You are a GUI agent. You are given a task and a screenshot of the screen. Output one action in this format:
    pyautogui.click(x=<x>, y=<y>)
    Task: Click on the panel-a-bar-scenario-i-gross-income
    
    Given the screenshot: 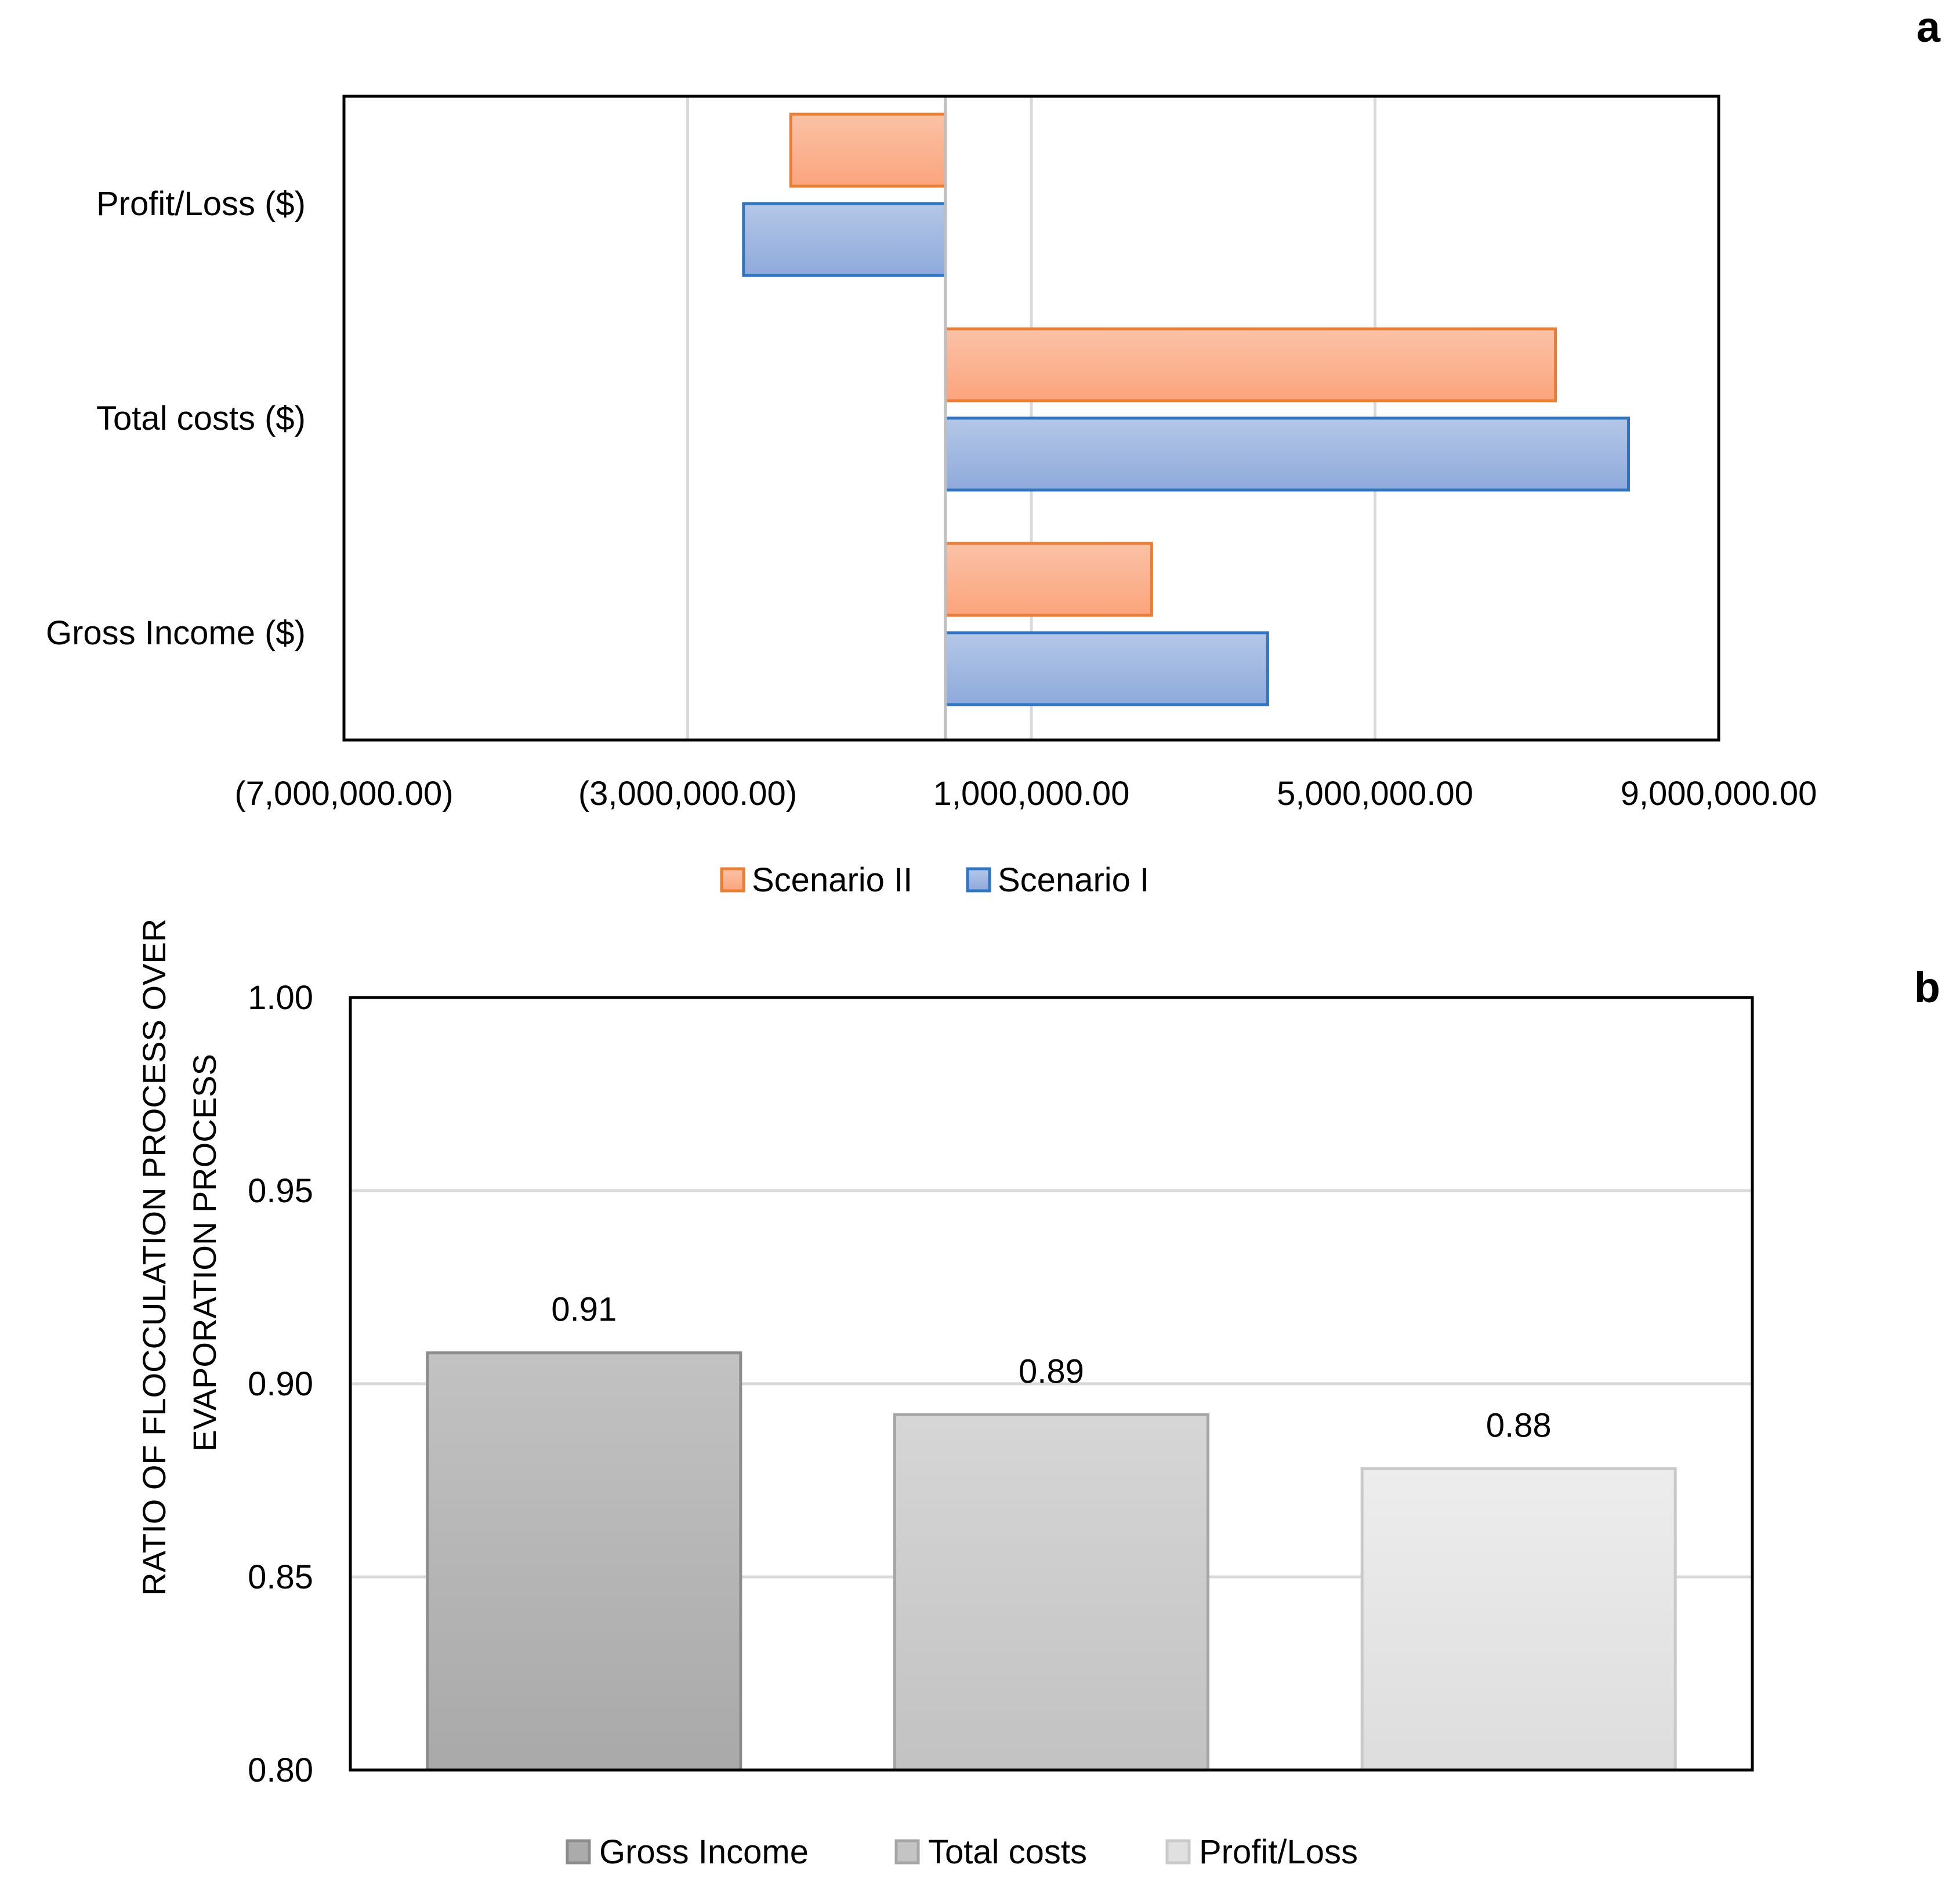 What is the action you would take?
    pyautogui.click(x=1106, y=669)
    